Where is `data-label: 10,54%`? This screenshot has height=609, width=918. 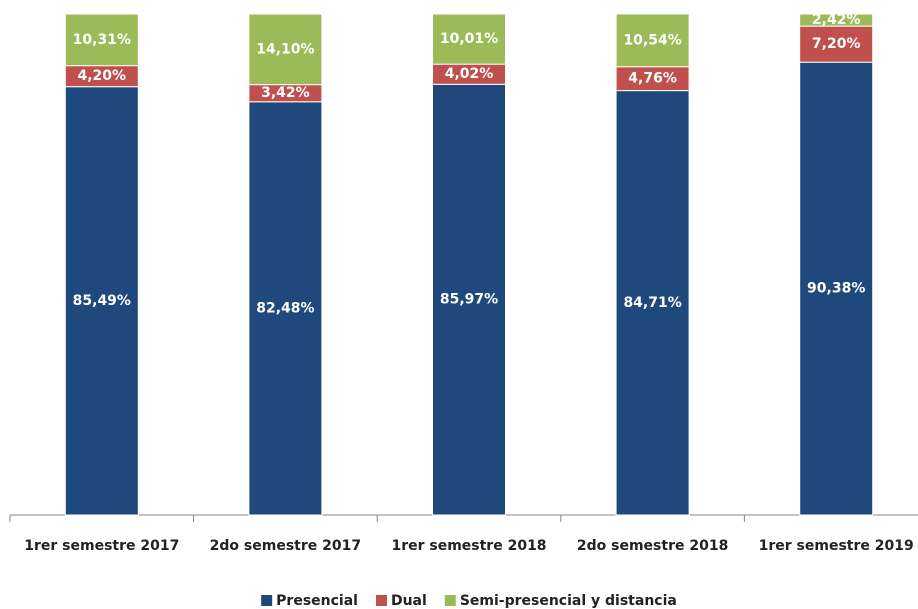
data-label: 10,54% is located at coordinates (652, 40).